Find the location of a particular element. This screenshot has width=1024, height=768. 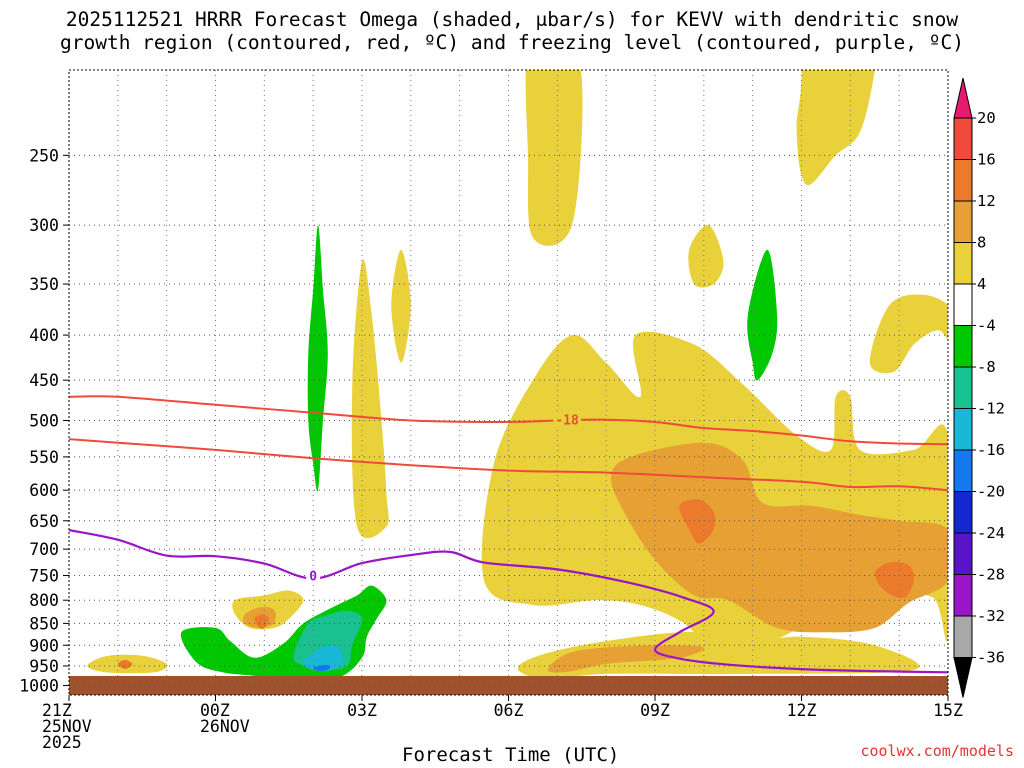

colorbar-label--12: -12 is located at coordinates (991, 409).